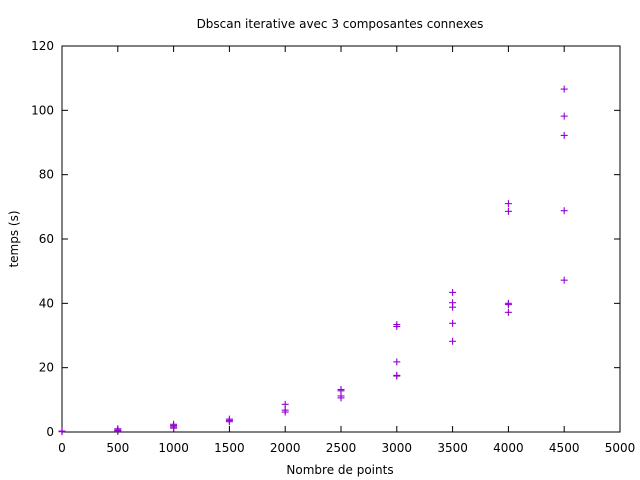 The width and height of the screenshot is (640, 480). Describe the element at coordinates (14, 238) in the screenshot. I see `y-axis-label: temps (s)` at that location.